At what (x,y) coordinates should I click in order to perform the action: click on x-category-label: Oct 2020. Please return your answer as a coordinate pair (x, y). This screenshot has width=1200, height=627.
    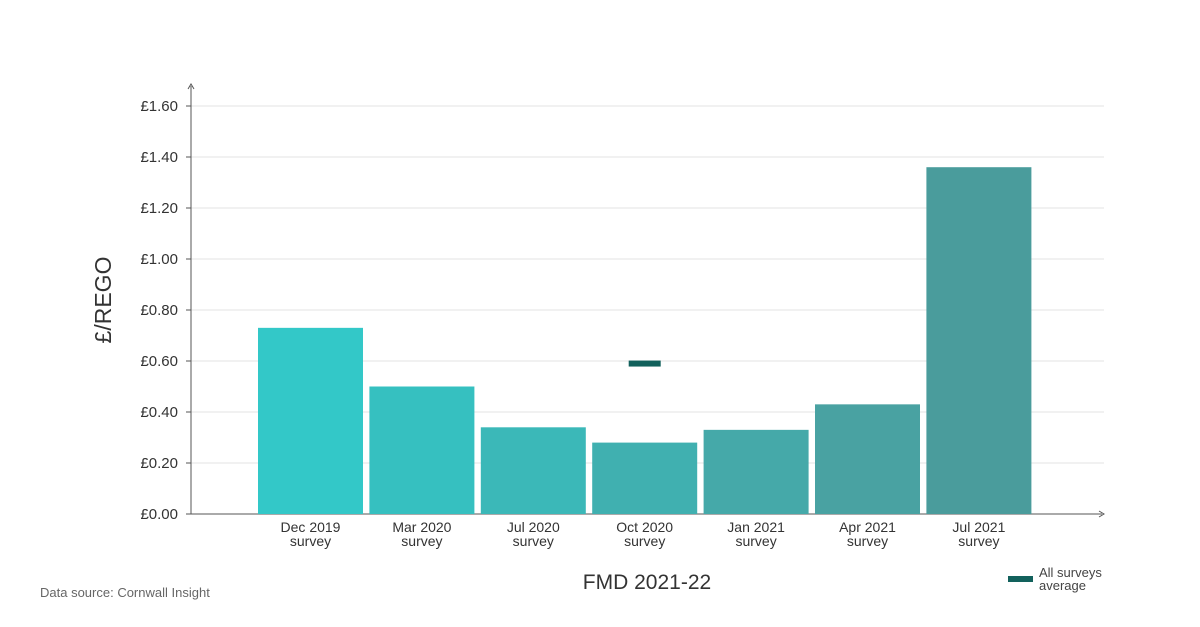
    Looking at the image, I should click on (644, 527).